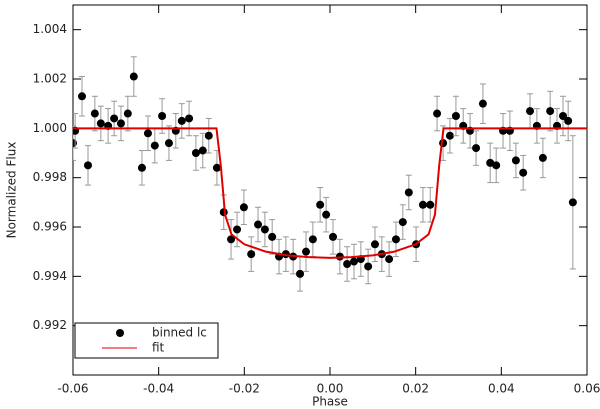 Image resolution: width=600 pixels, height=409 pixels. Describe the element at coordinates (120, 333) in the screenshot. I see `legend-marker` at that location.